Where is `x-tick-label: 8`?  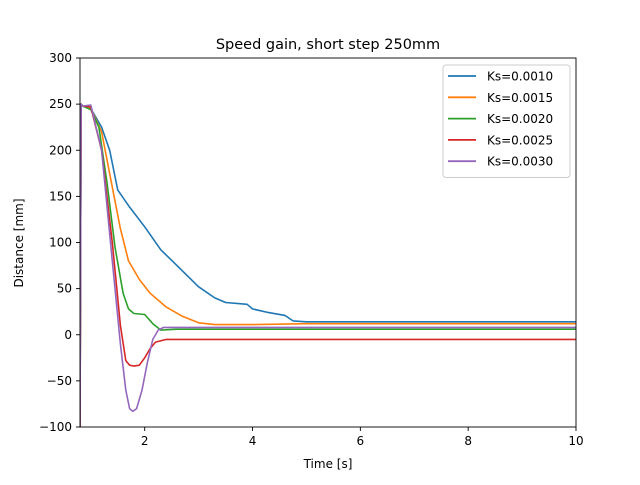
x-tick-label: 8 is located at coordinates (468, 441).